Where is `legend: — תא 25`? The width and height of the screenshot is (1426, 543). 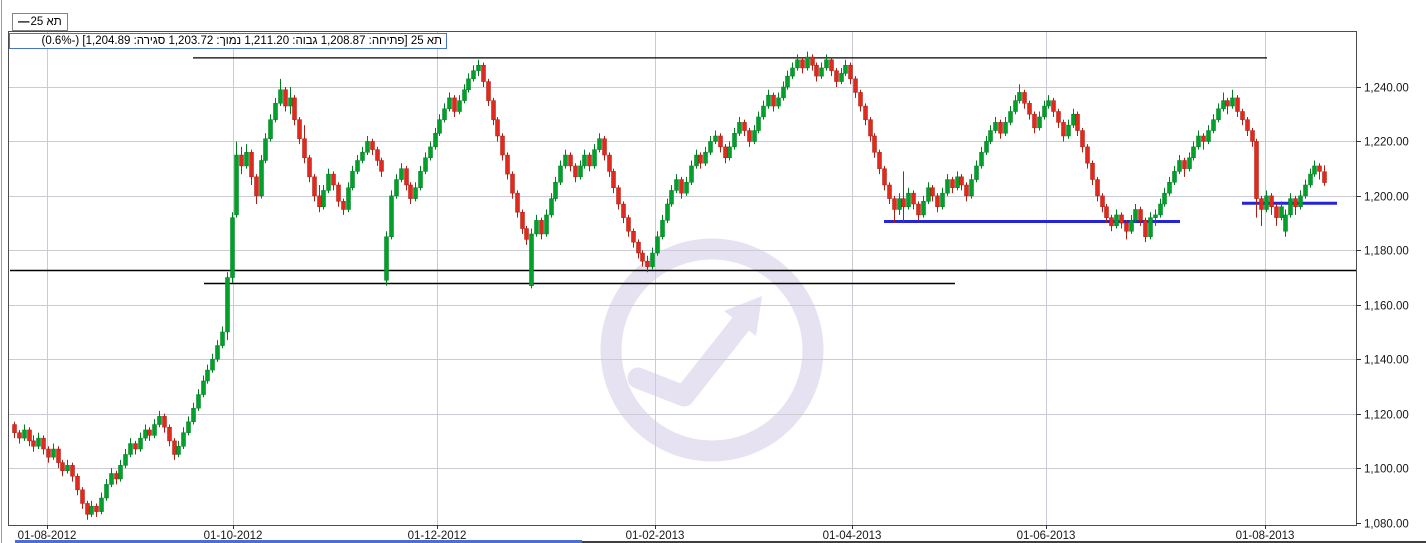 legend: — תא 25 is located at coordinates (40, 22).